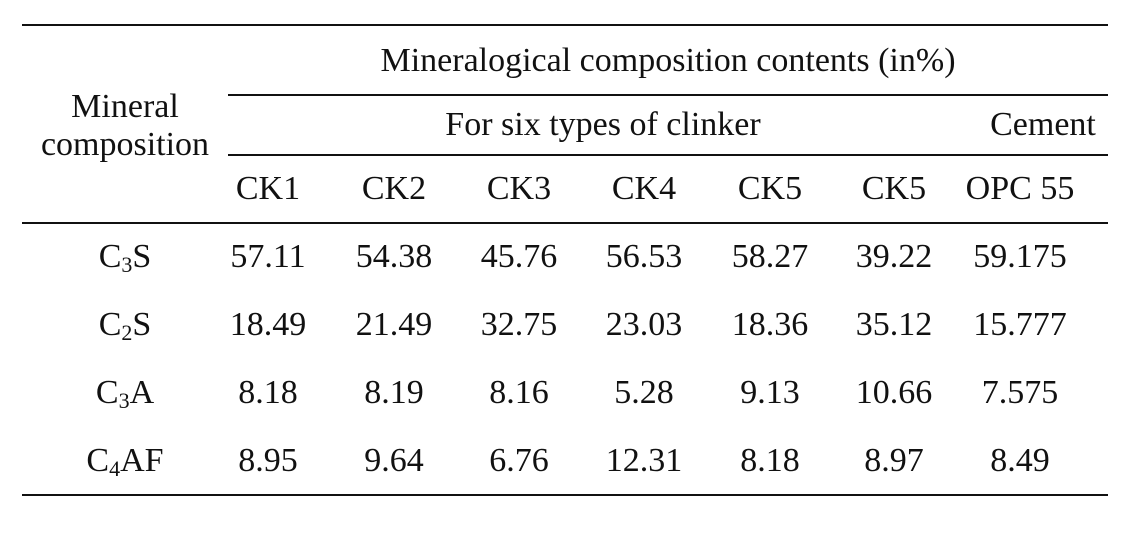 This screenshot has width=1148, height=536. I want to click on column-header: CK2, so click(394, 188).